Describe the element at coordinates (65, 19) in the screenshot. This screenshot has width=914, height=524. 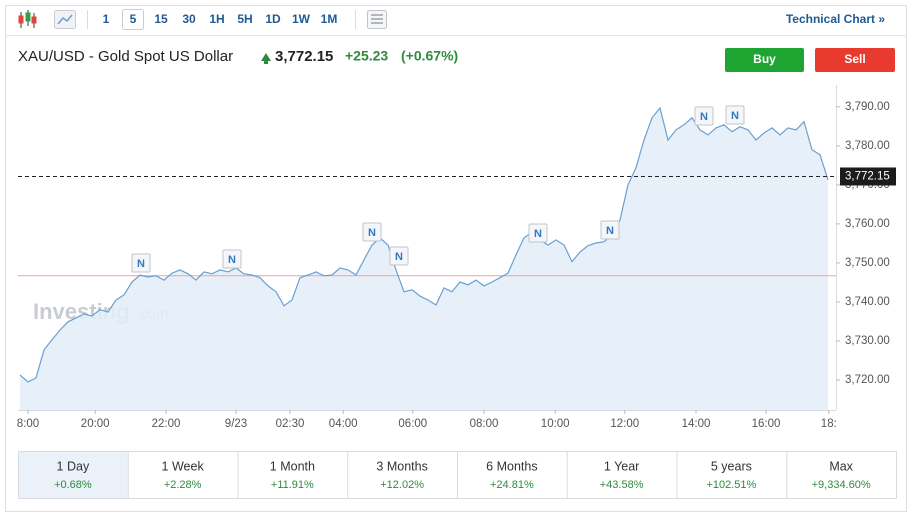
I see `line-icon` at that location.